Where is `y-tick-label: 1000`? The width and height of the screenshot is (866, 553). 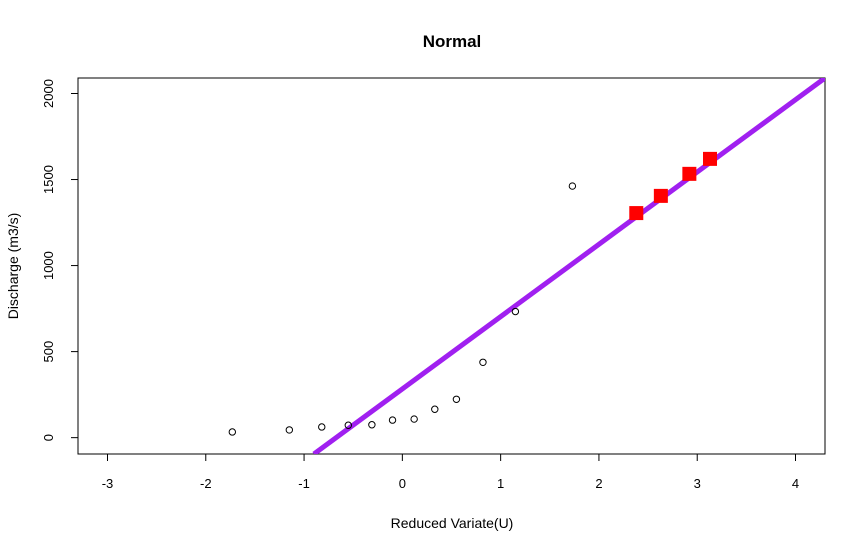 y-tick-label: 1000 is located at coordinates (48, 265).